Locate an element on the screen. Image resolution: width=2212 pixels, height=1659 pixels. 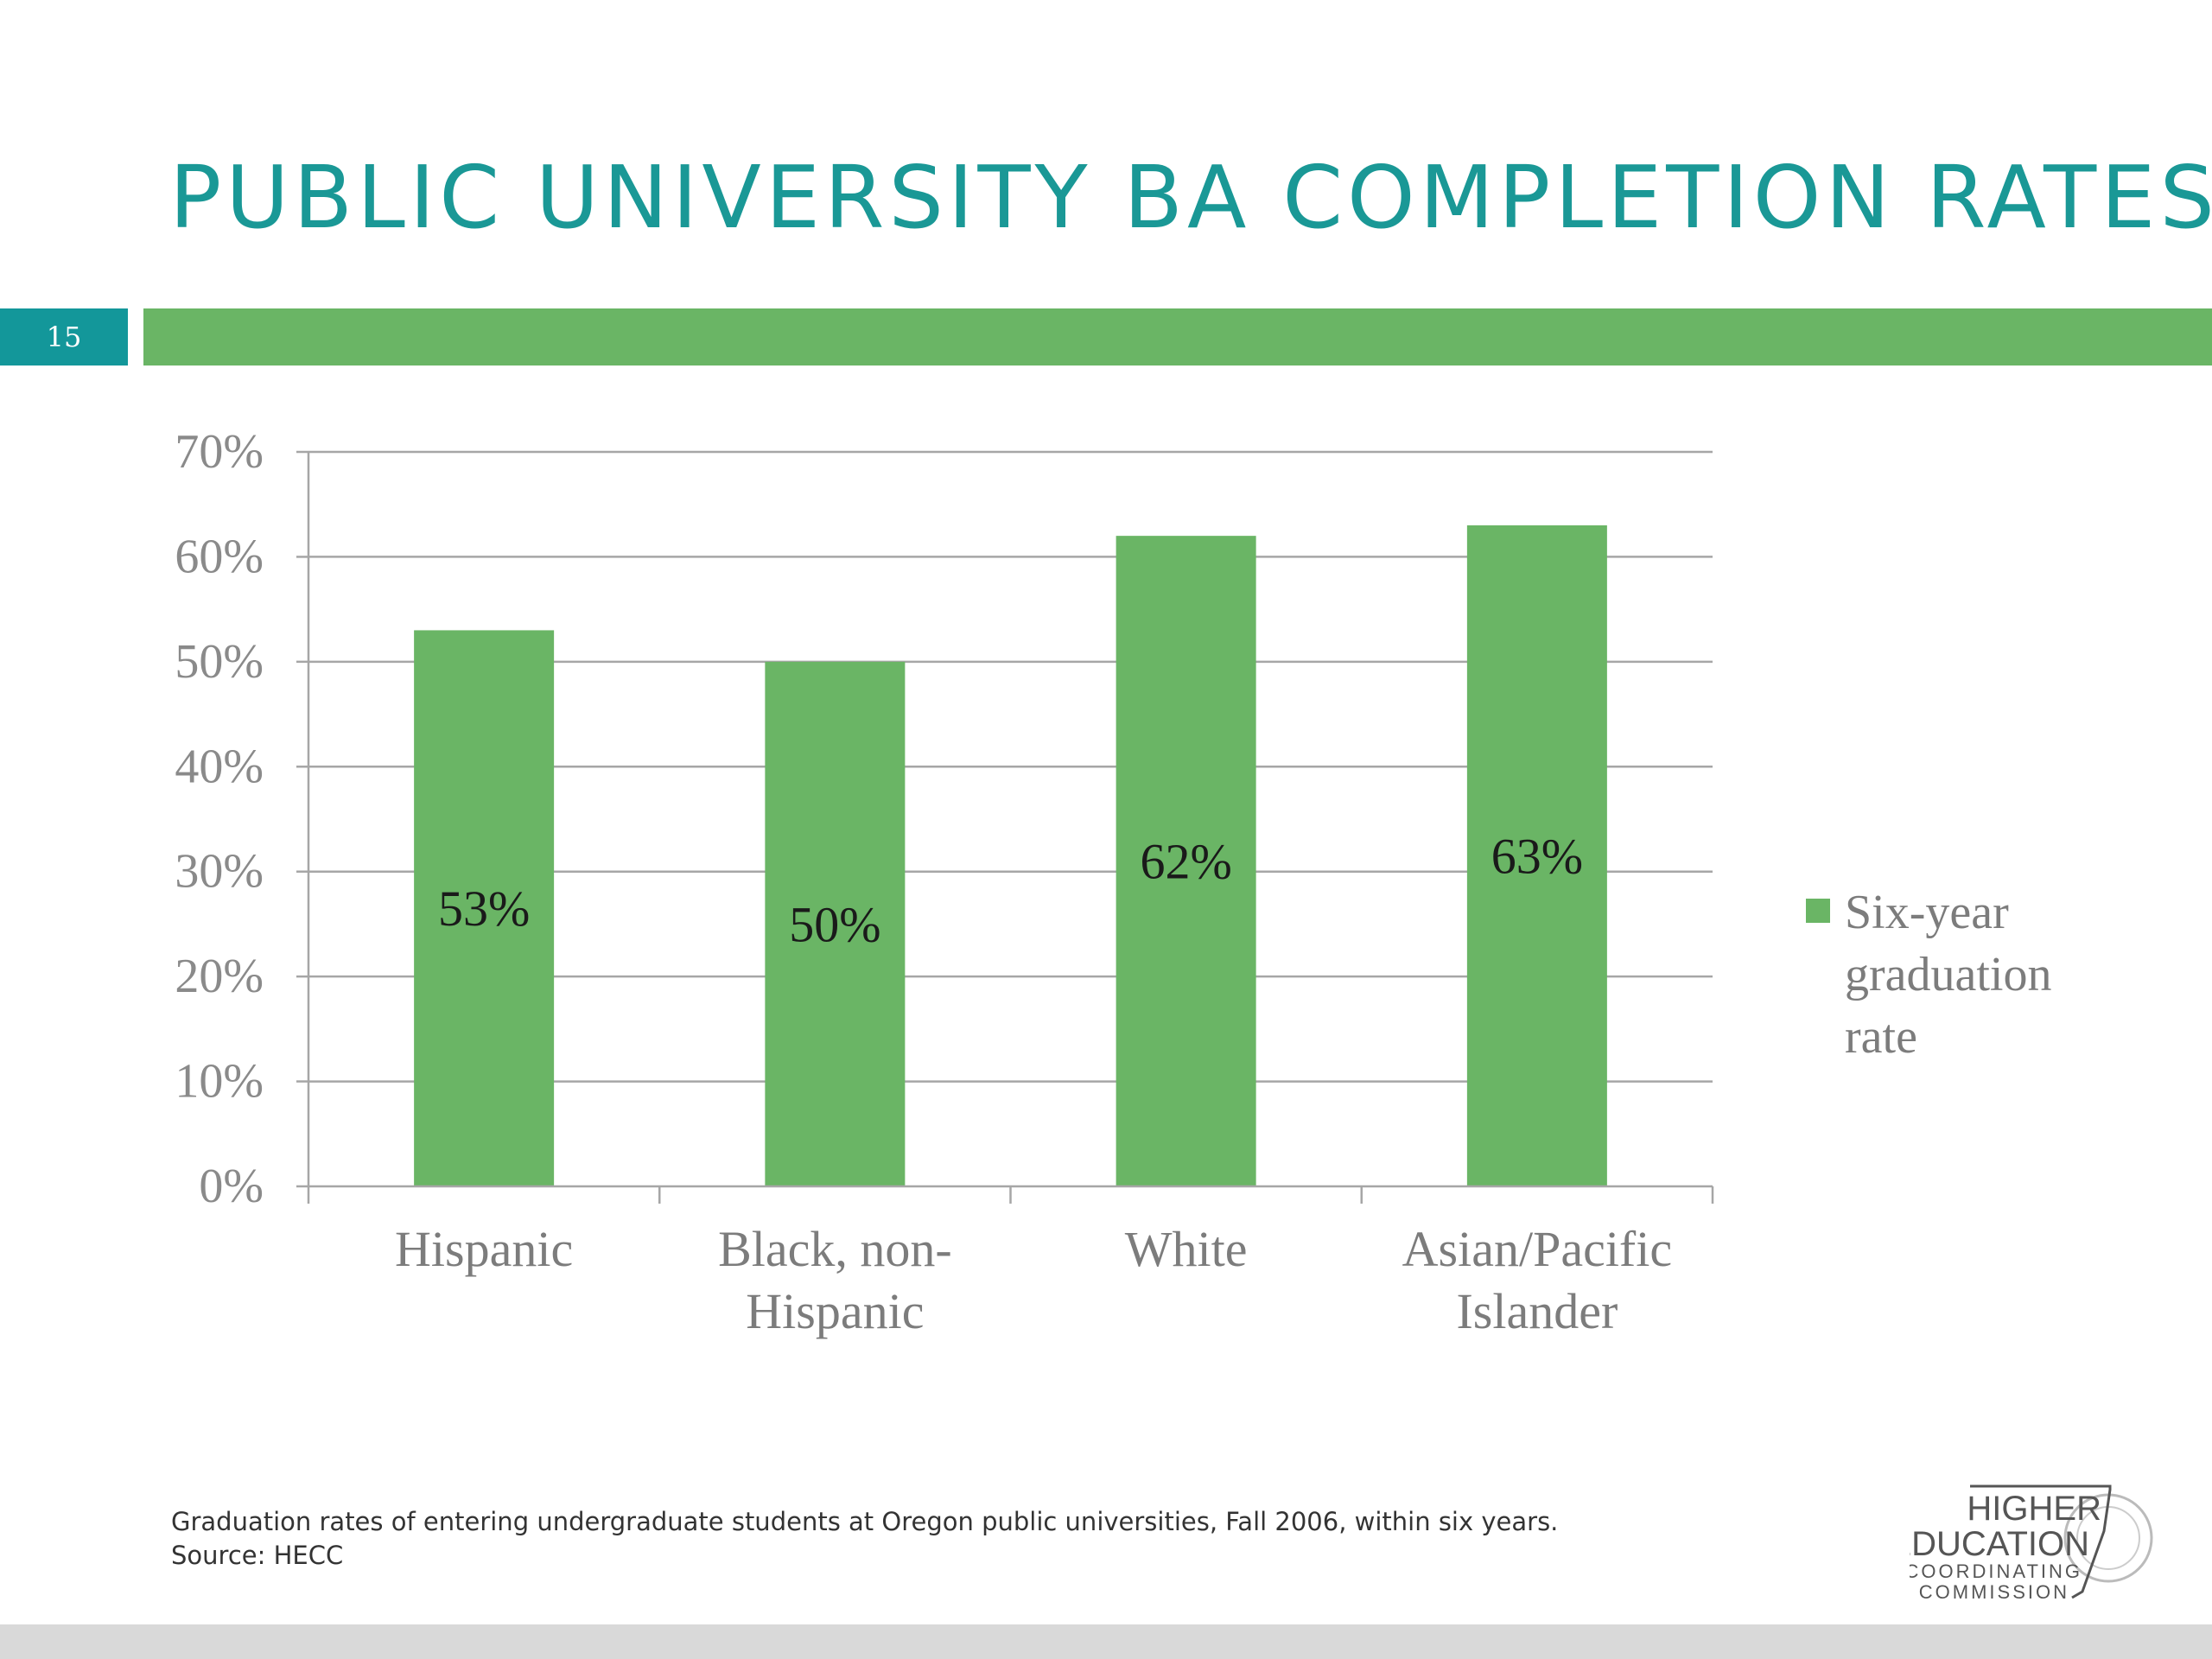
x-category-label: Islander is located at coordinates (1537, 1311).